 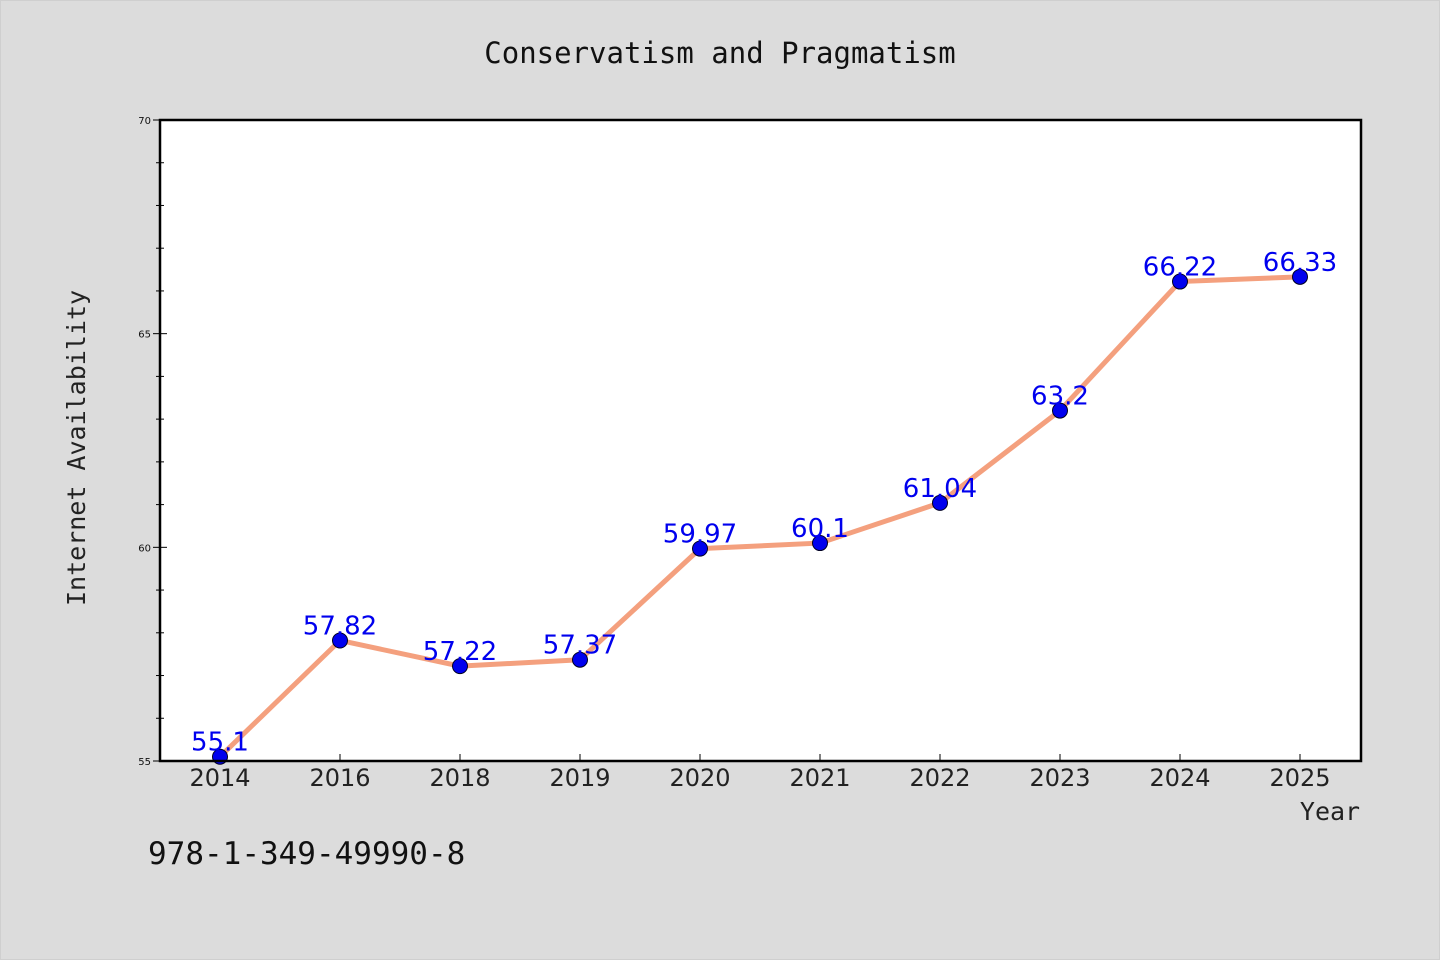 I want to click on data-label: 59.97, so click(x=700, y=535).